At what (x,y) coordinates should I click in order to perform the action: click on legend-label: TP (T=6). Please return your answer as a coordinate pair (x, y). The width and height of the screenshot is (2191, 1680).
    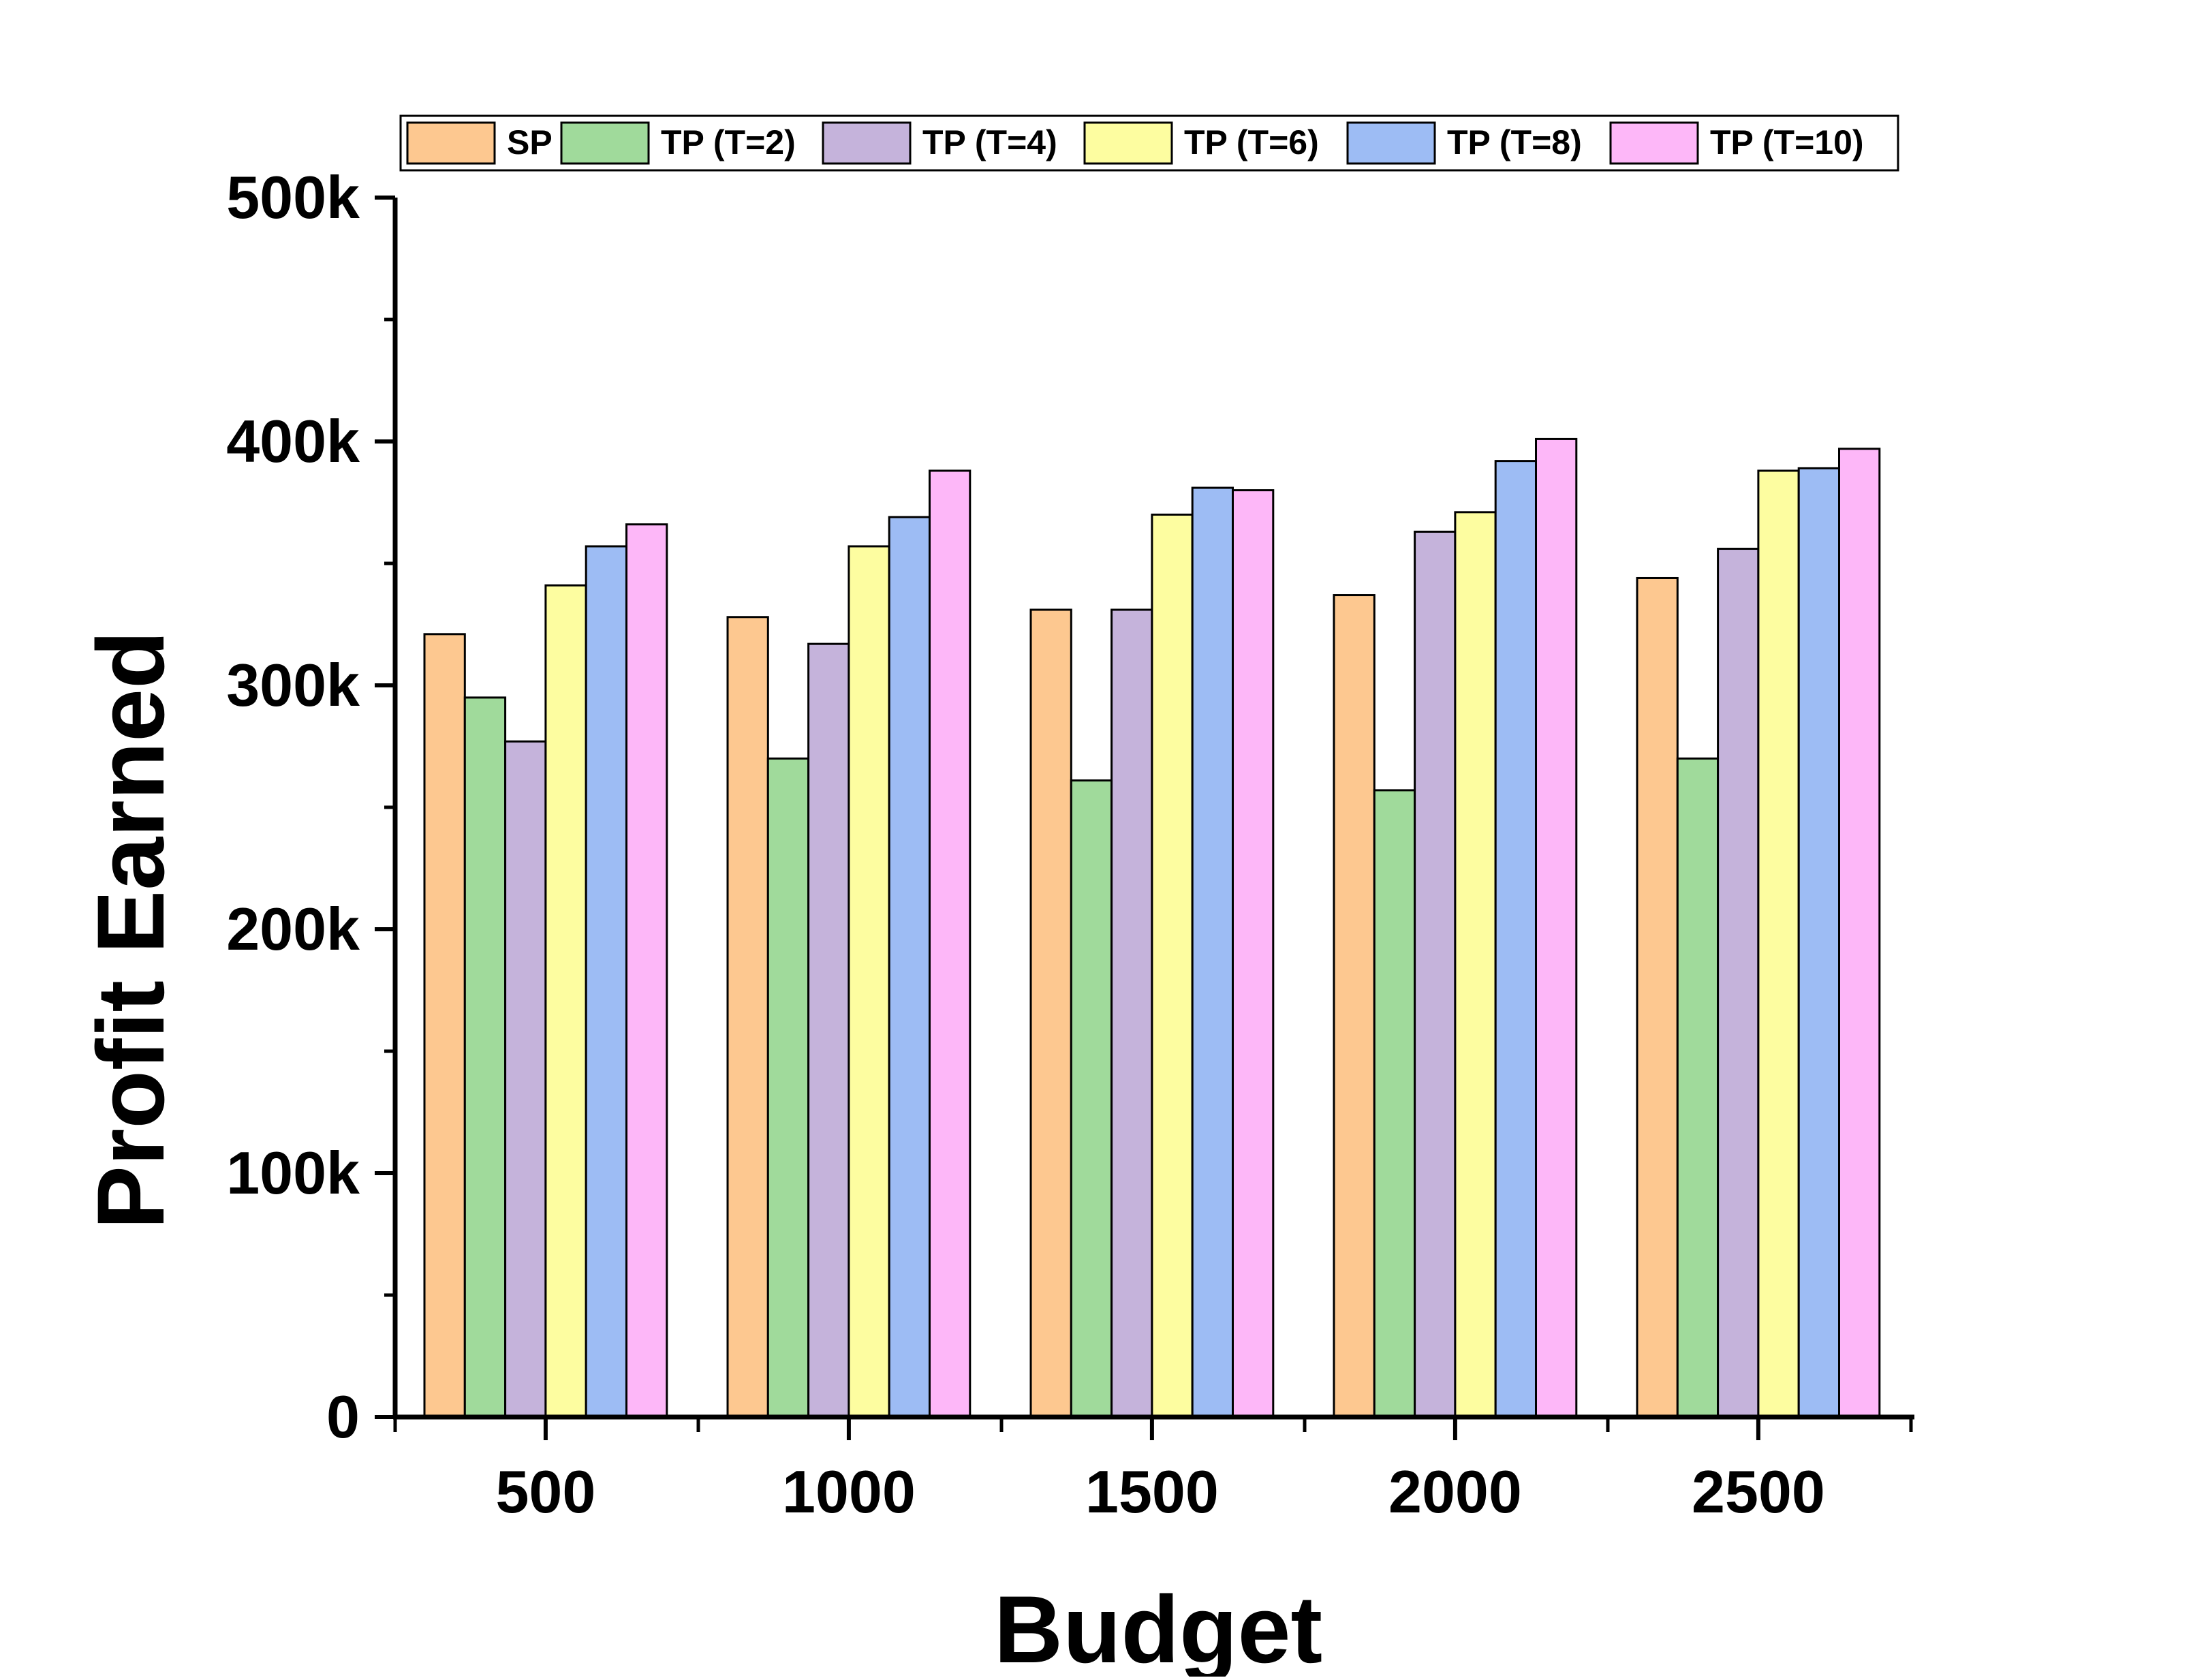
    Looking at the image, I should click on (1251, 142).